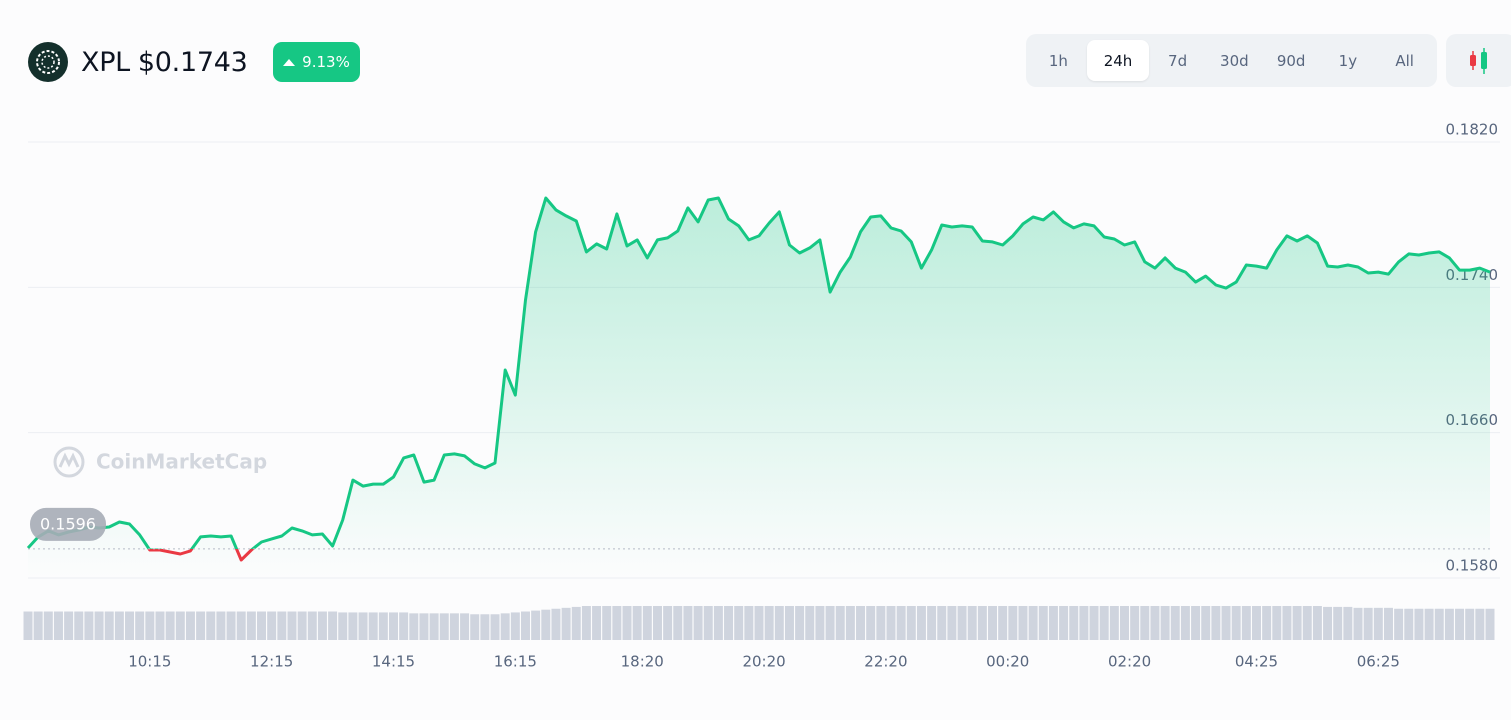  I want to click on header: XPL $0.1743, so click(137, 62).